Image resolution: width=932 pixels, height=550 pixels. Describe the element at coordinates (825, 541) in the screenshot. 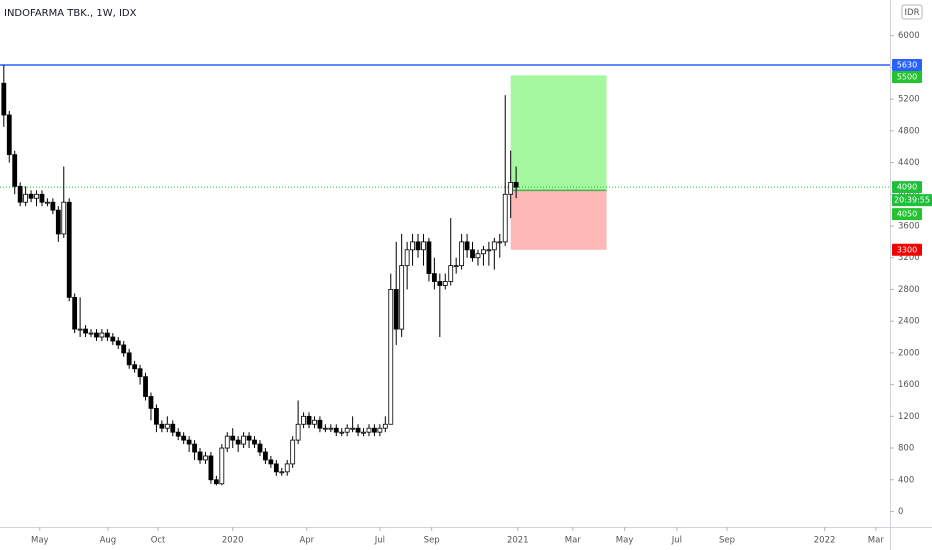

I see `x-tick-label: 2022` at that location.